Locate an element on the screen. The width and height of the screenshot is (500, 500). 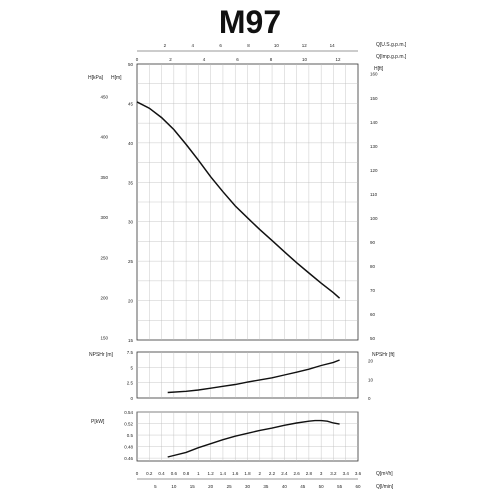
head-ylabel-kpa: H[kPa] is located at coordinates (96, 78).